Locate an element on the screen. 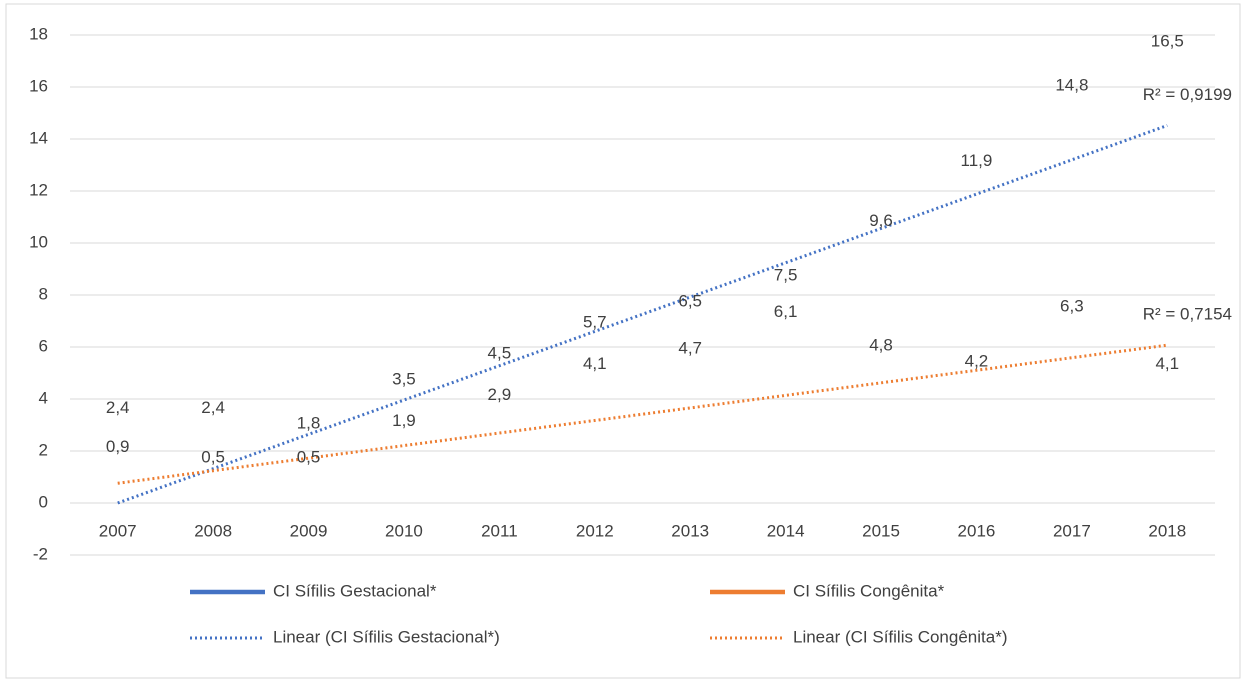 The width and height of the screenshot is (1247, 682). y-tick-label: 14 is located at coordinates (38, 137).